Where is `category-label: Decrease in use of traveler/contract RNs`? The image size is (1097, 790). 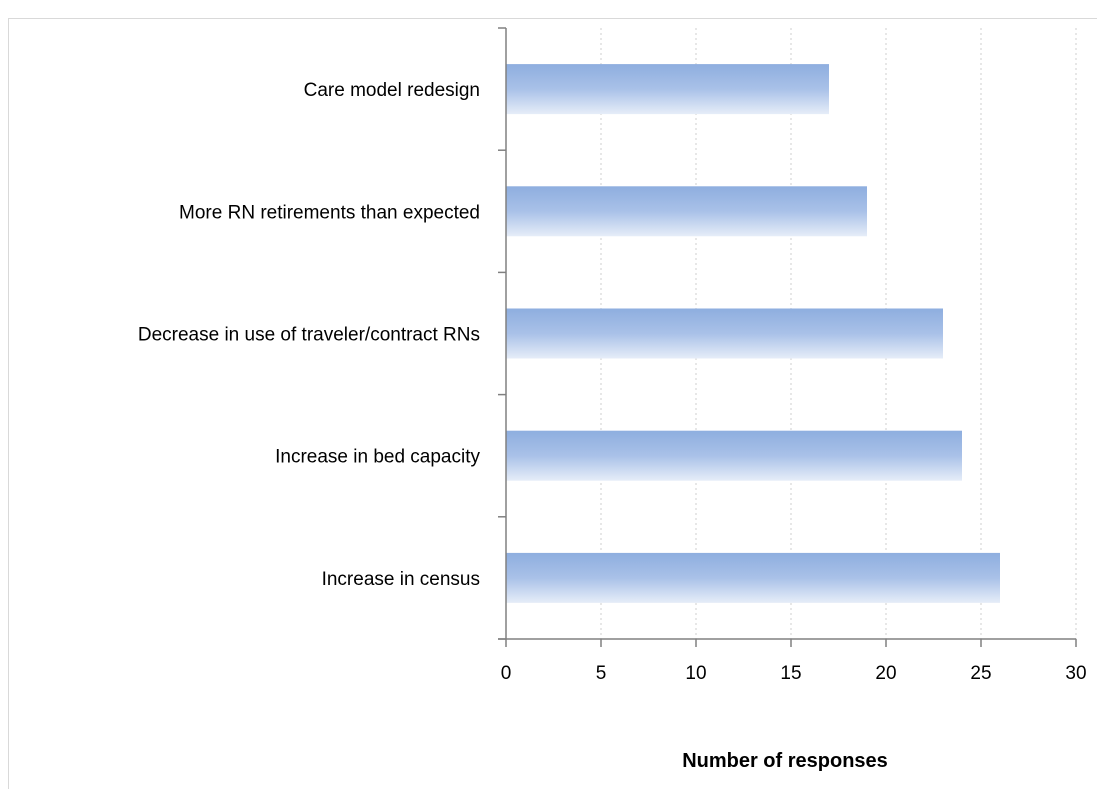
category-label: Decrease in use of traveler/contract RNs is located at coordinates (309, 335).